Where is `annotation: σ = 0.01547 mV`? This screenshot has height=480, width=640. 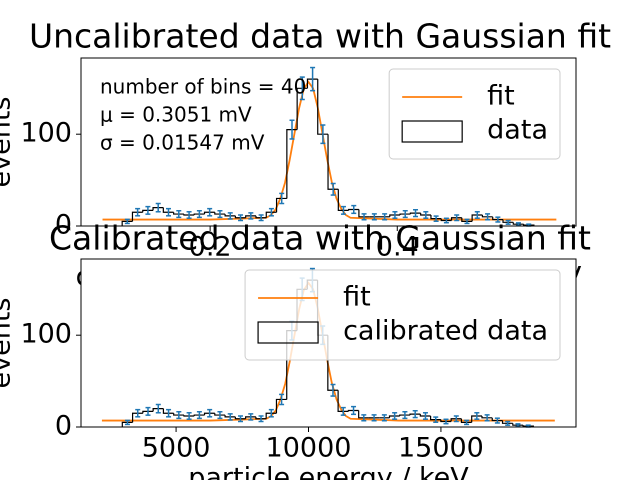 annotation: σ = 0.01547 mV is located at coordinates (182, 143).